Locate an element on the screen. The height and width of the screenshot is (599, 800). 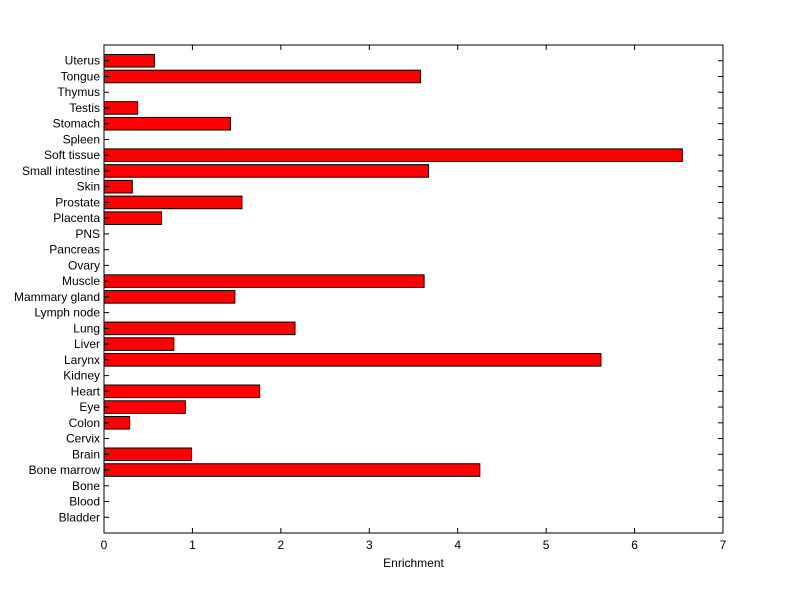
y-tick-label: Cervix is located at coordinates (83, 439).